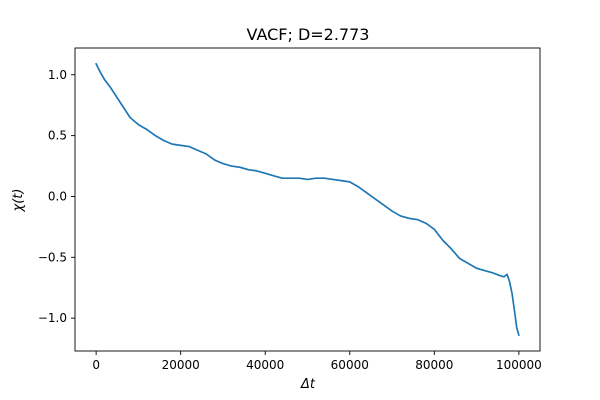  What do you see at coordinates (181, 365) in the screenshot?
I see `x-tick-label: 20000` at bounding box center [181, 365].